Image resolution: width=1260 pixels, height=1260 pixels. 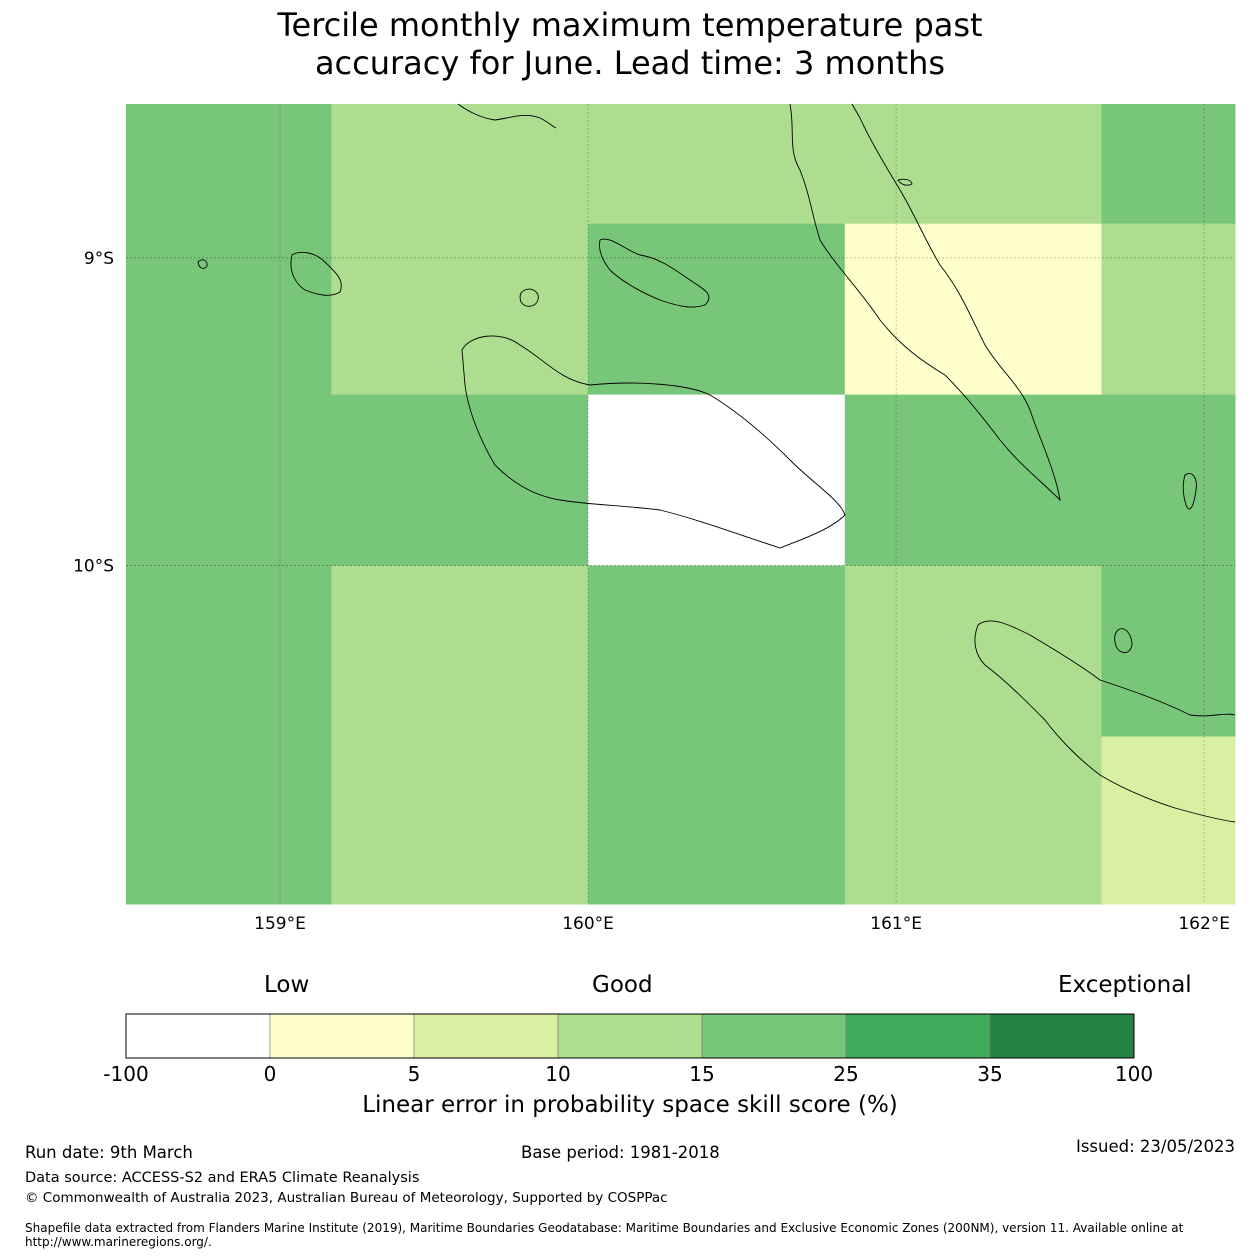 I want to click on coast-small-islet, so click(x=905, y=182).